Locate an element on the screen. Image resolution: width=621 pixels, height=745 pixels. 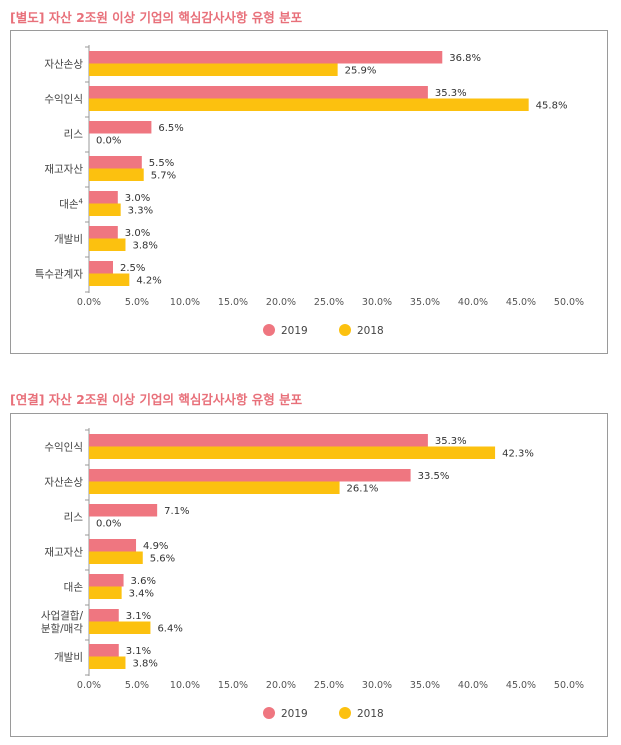
category-label: 대손 is located at coordinates (74, 588).